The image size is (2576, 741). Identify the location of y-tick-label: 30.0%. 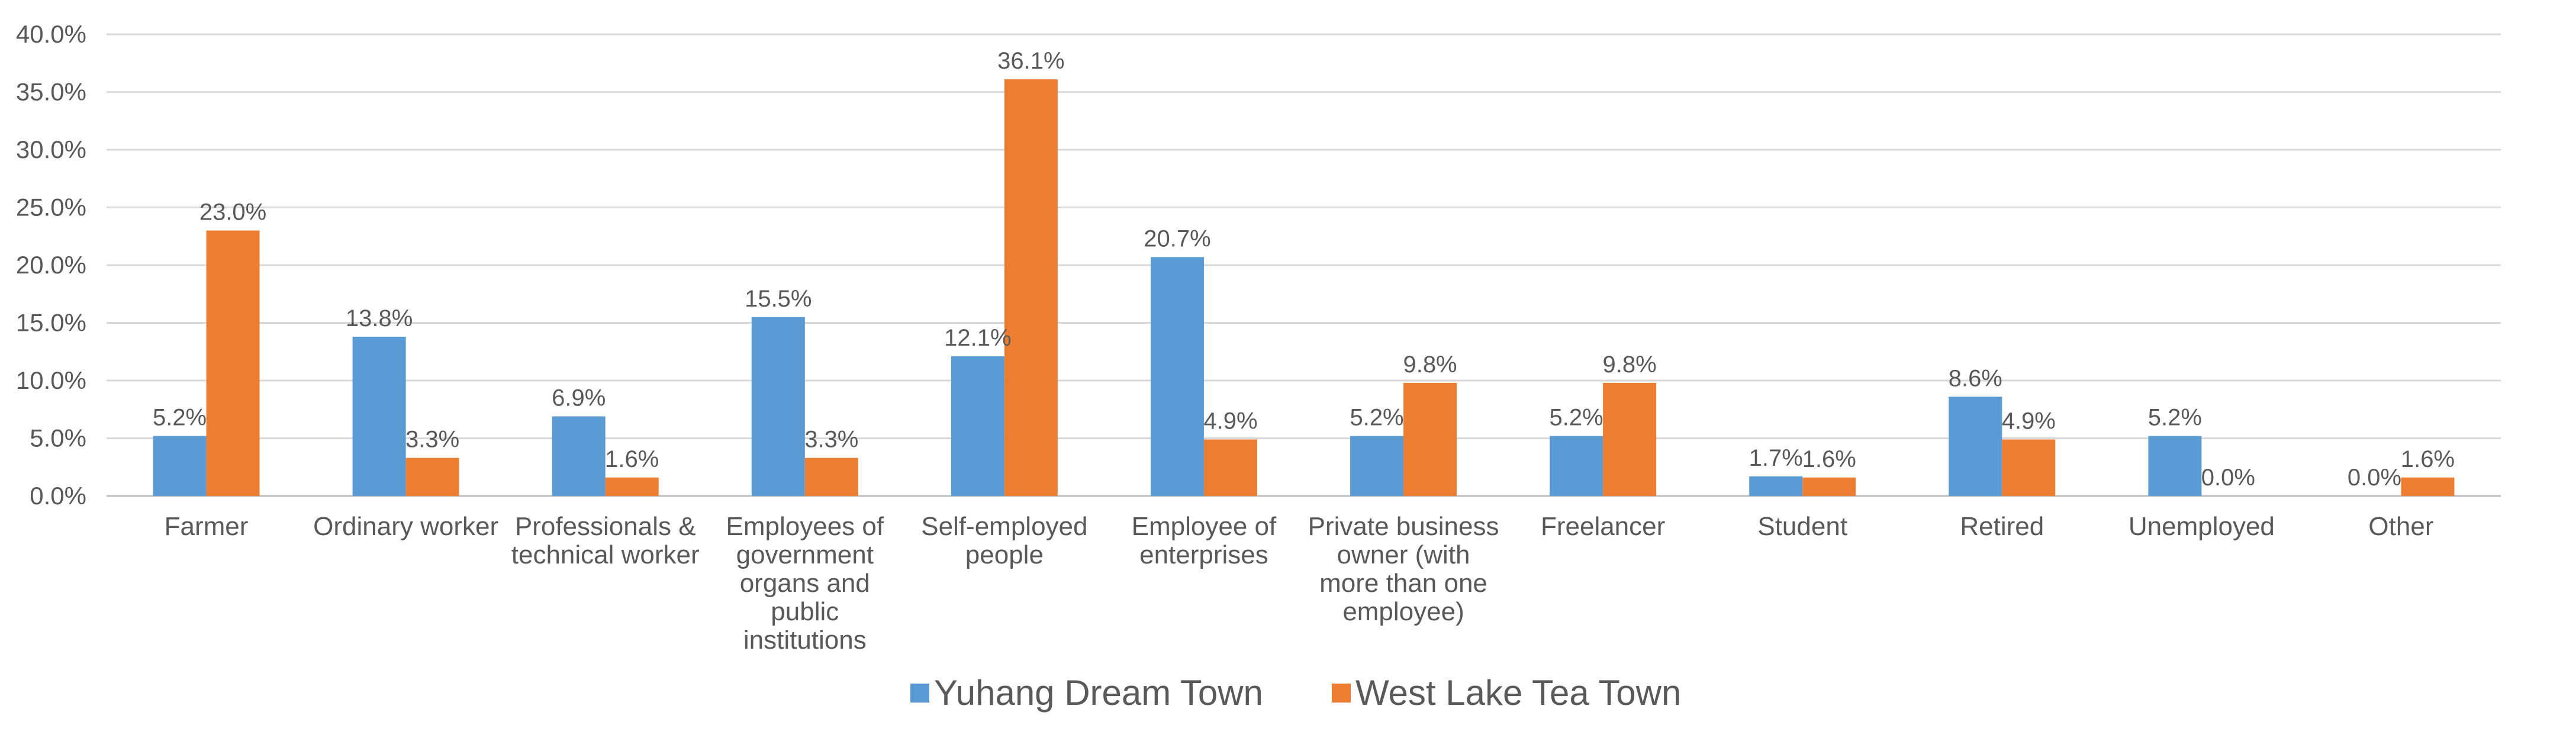
(51, 149).